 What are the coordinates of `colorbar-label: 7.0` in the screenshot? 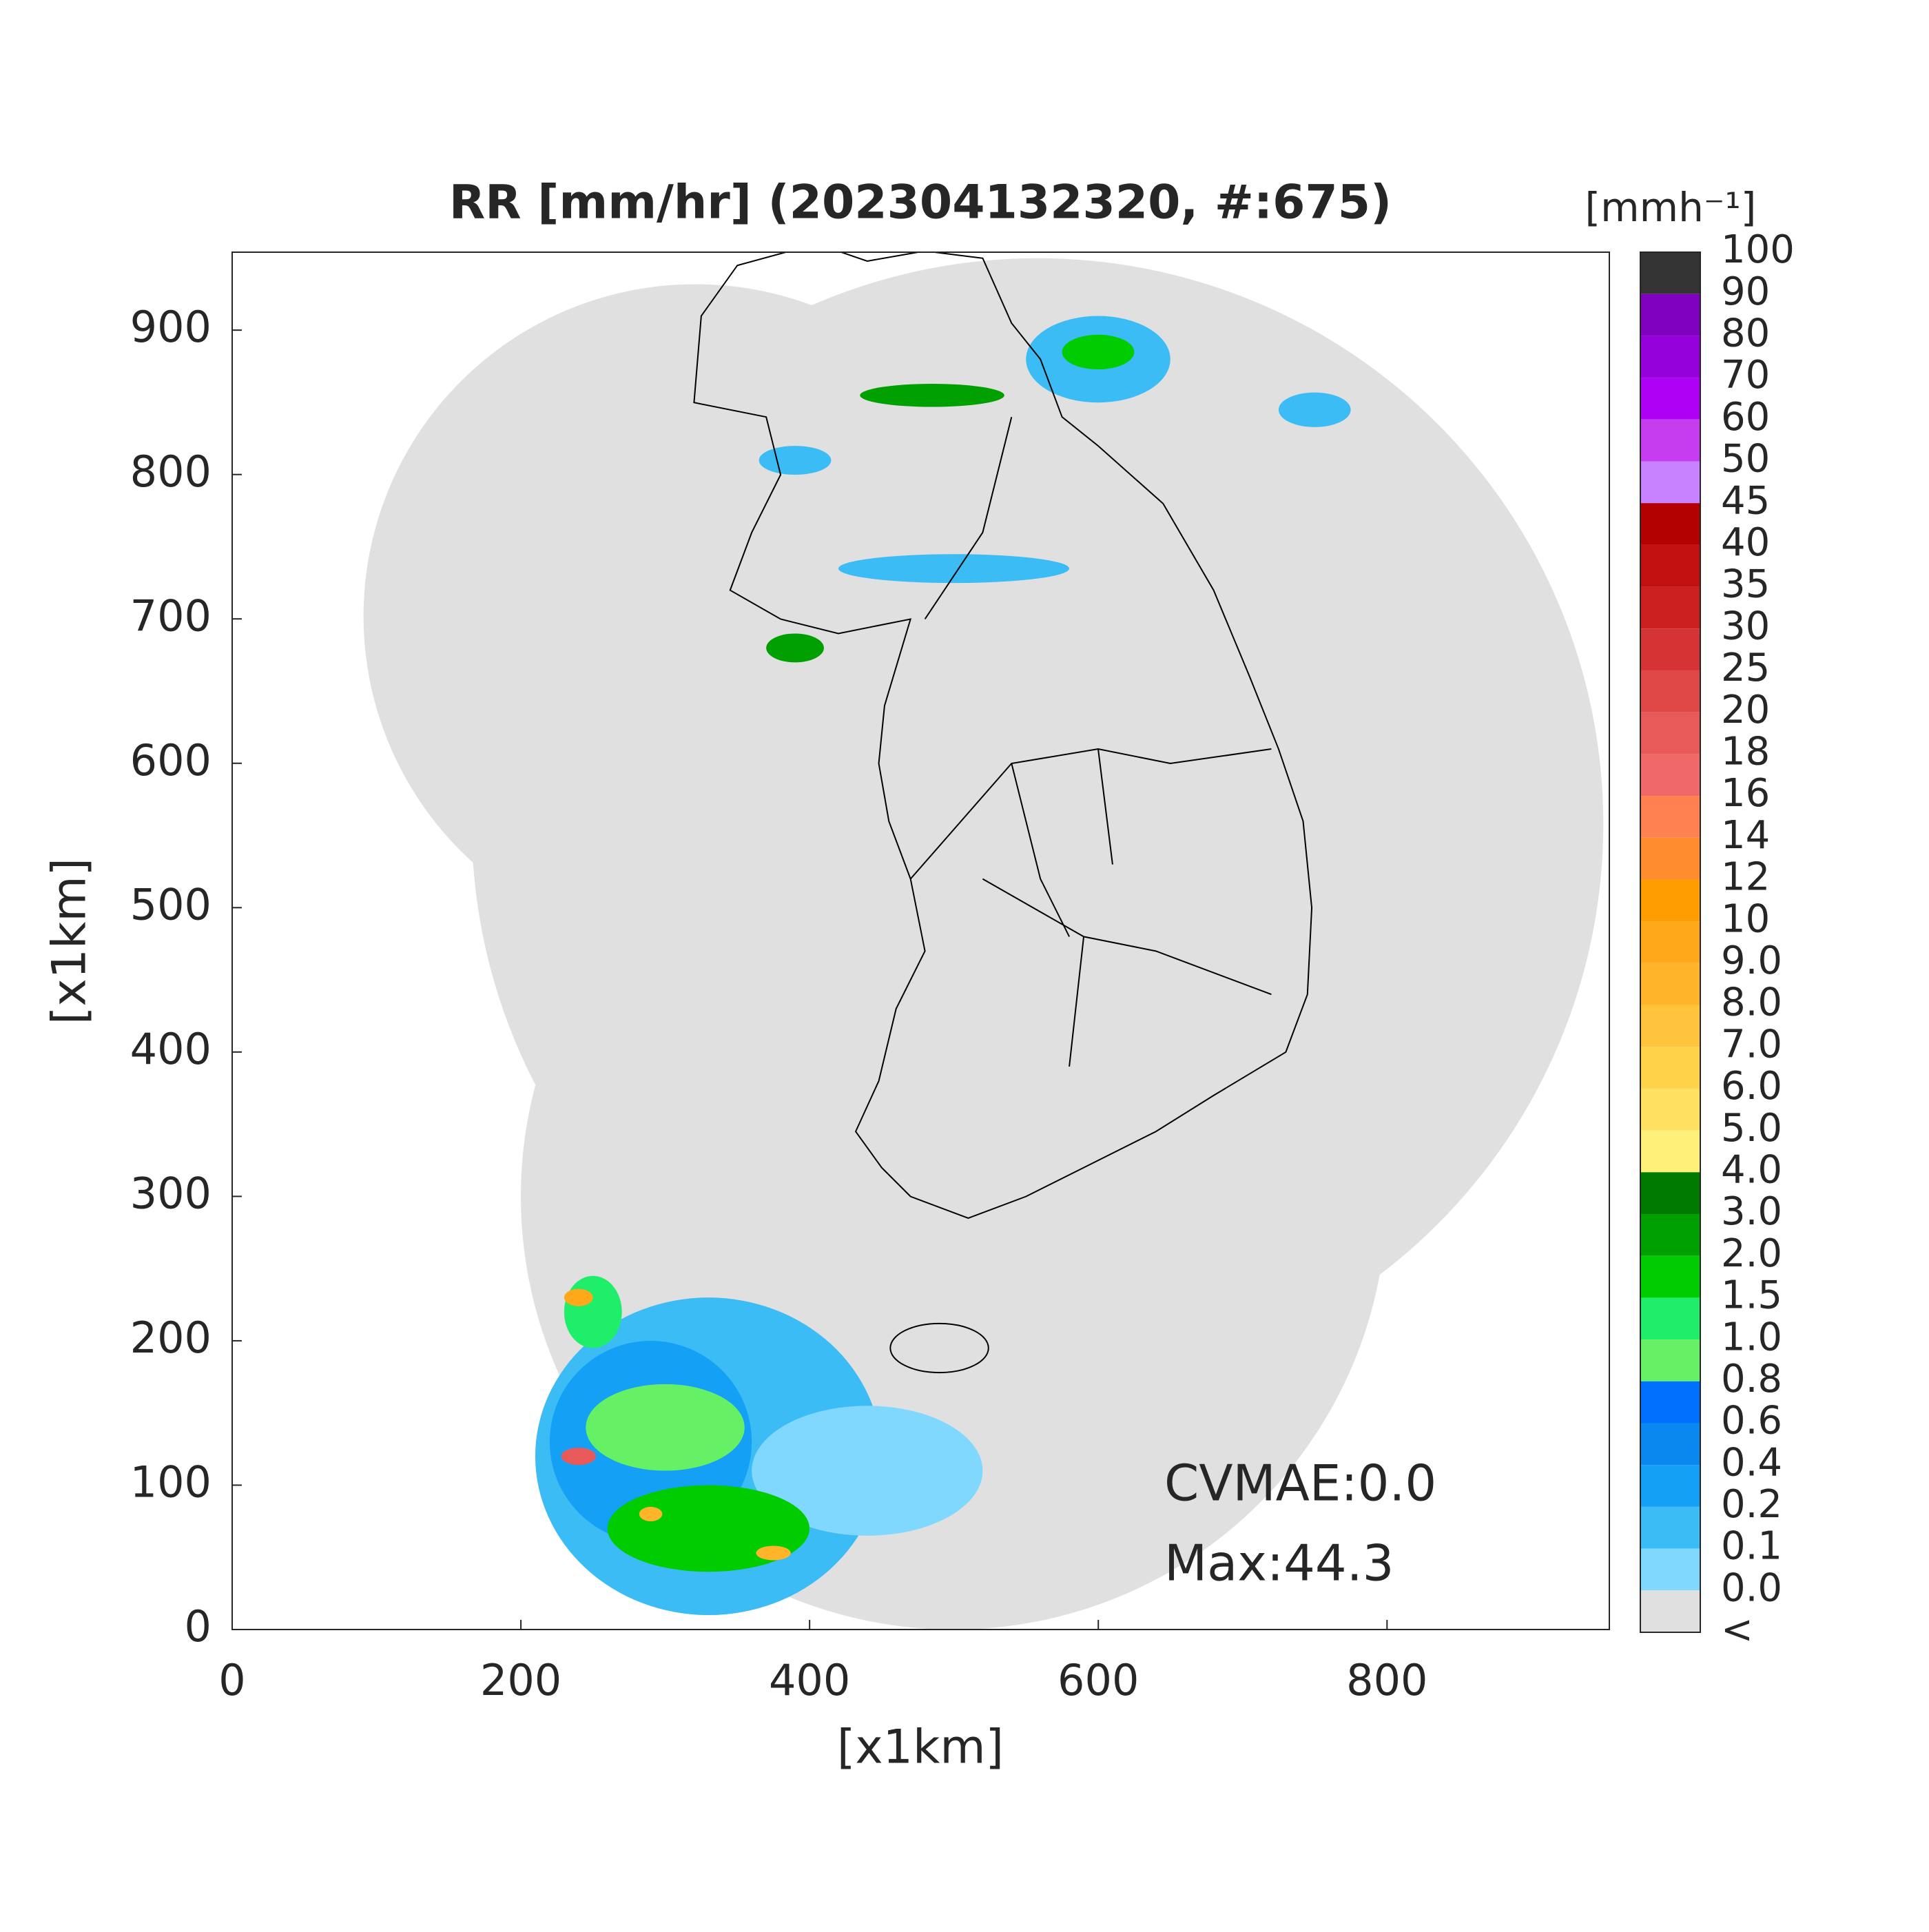 It's located at (1751, 1044).